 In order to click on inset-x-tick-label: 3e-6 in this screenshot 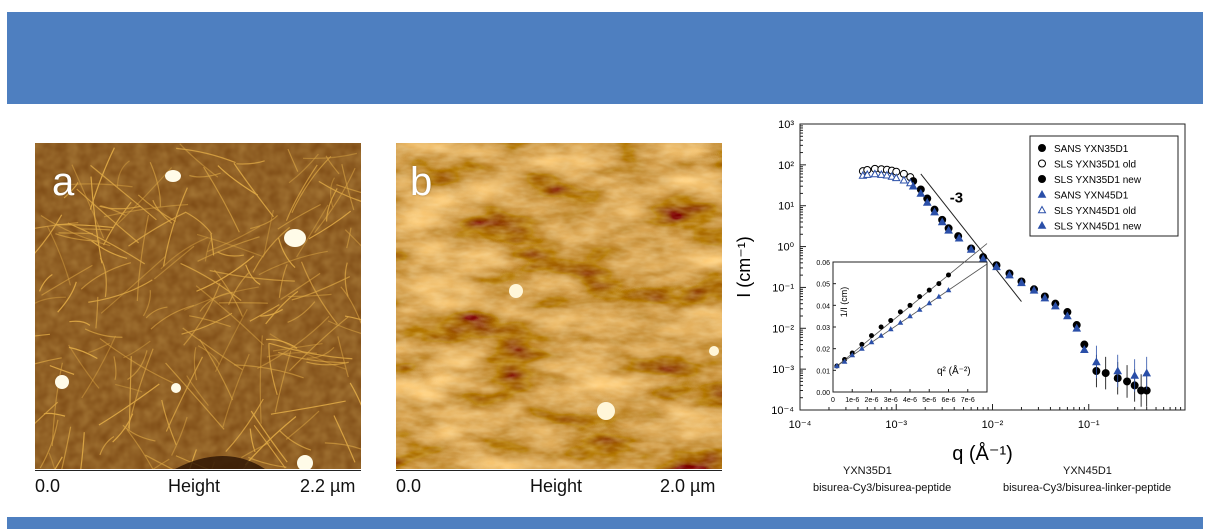, I will do `click(891, 400)`.